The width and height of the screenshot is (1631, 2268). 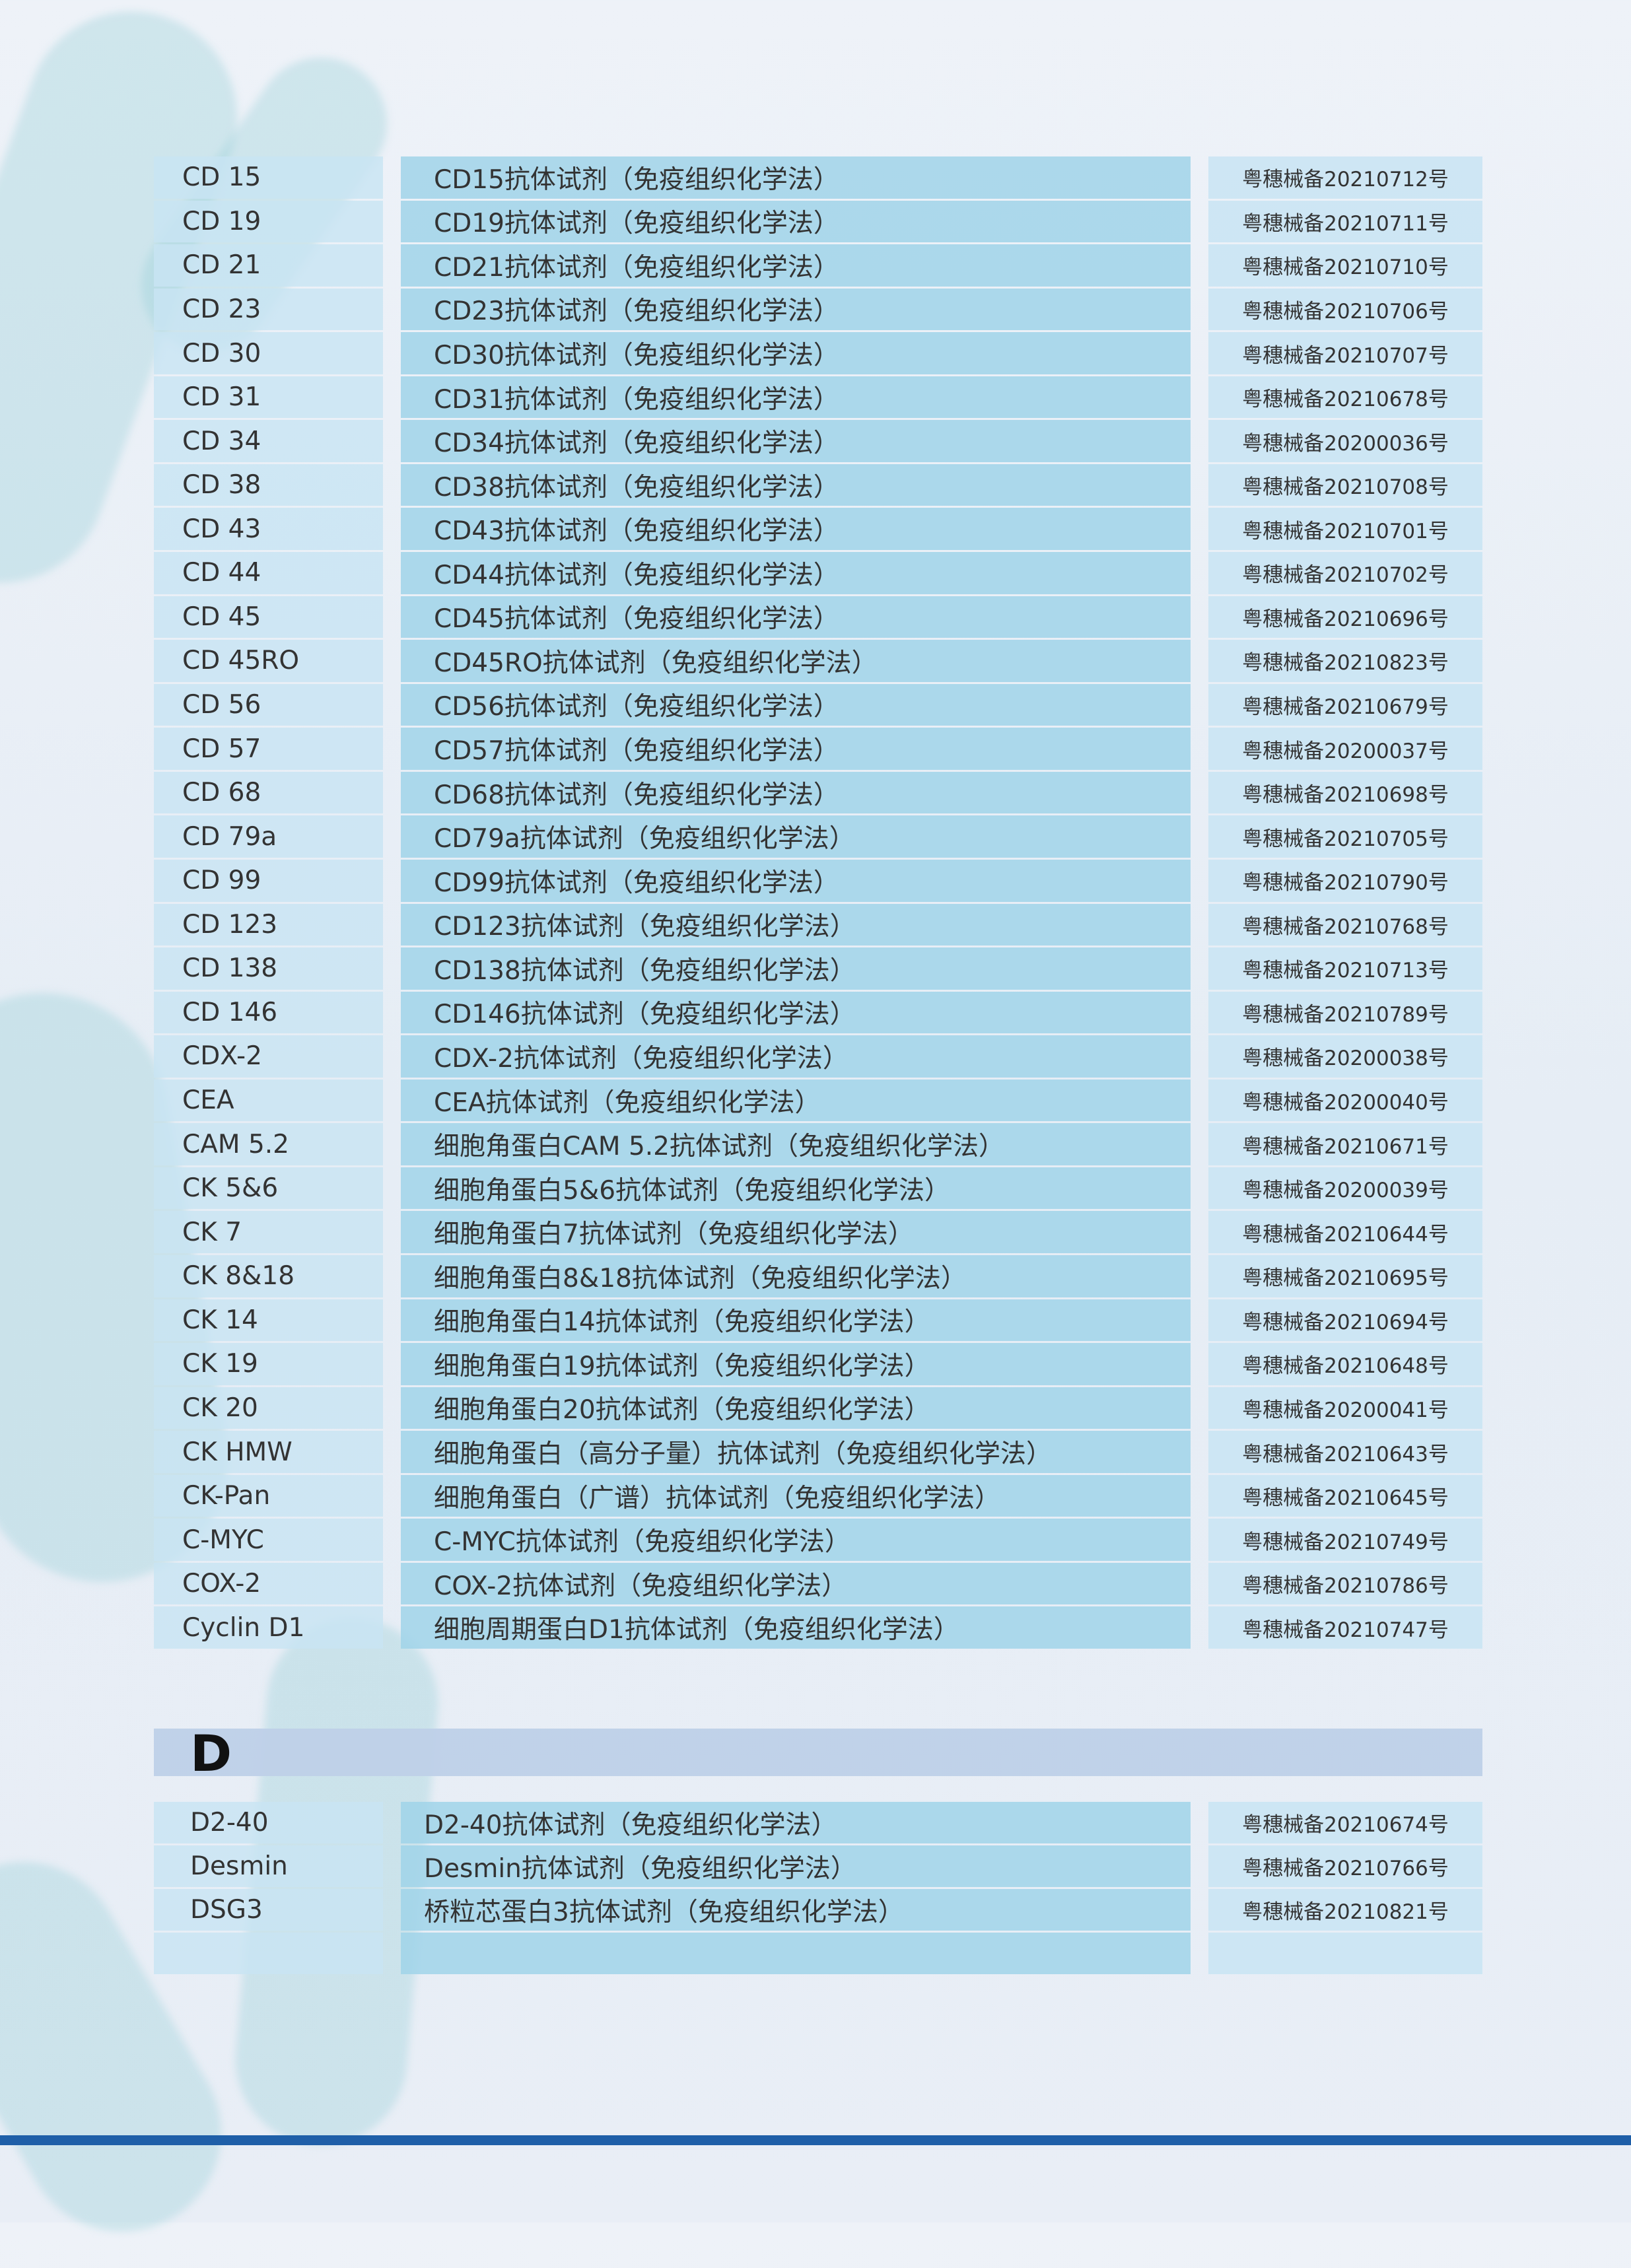 I want to click on table-row: CD 79a CD79a抗体试剂（免疫组织化学法） 粤穗械备20210705号, so click(x=818, y=838).